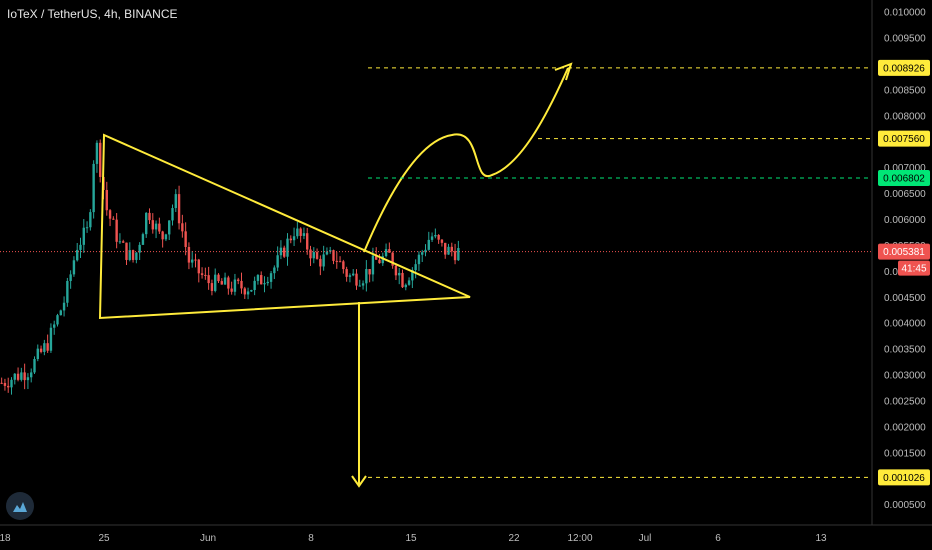 This screenshot has width=932, height=550. I want to click on countdown-tag, so click(914, 268).